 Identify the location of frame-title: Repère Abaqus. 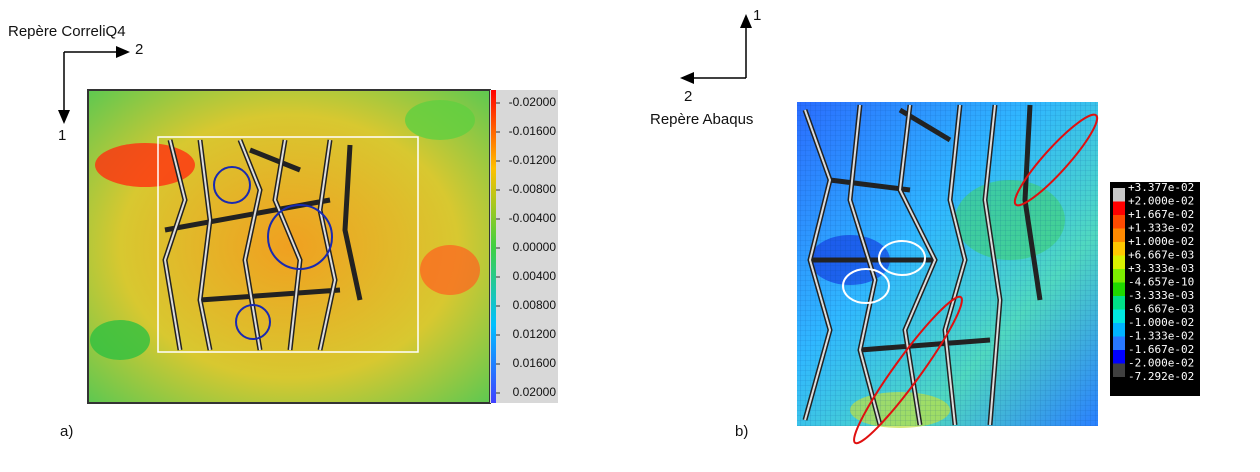
(701, 119).